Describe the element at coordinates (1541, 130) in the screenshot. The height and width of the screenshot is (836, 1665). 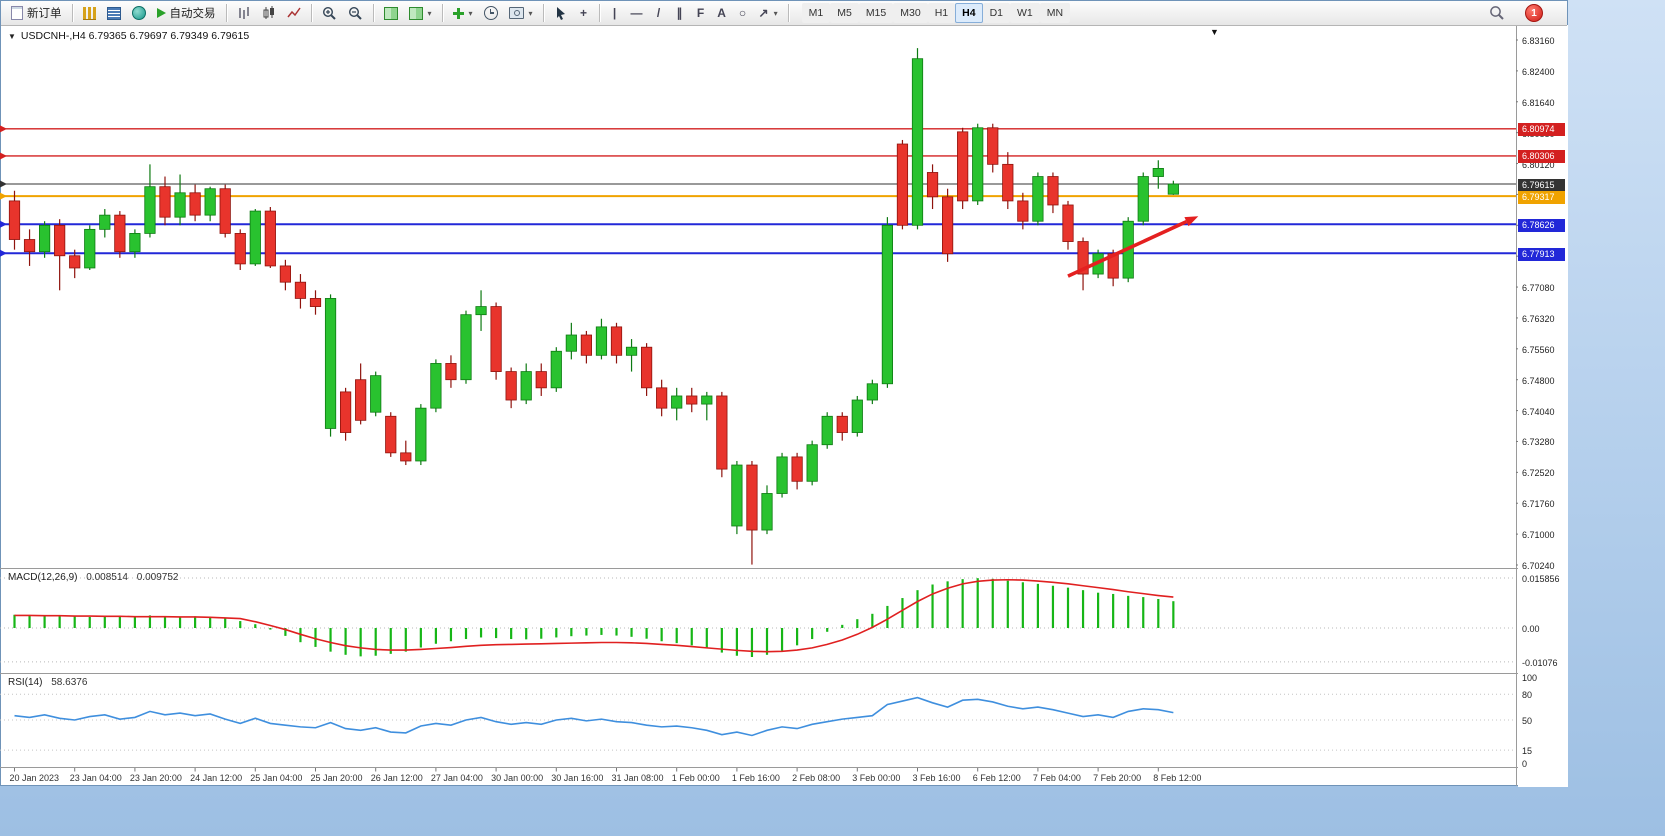
I see `price-label-resistance-line-1: 6.80974` at that location.